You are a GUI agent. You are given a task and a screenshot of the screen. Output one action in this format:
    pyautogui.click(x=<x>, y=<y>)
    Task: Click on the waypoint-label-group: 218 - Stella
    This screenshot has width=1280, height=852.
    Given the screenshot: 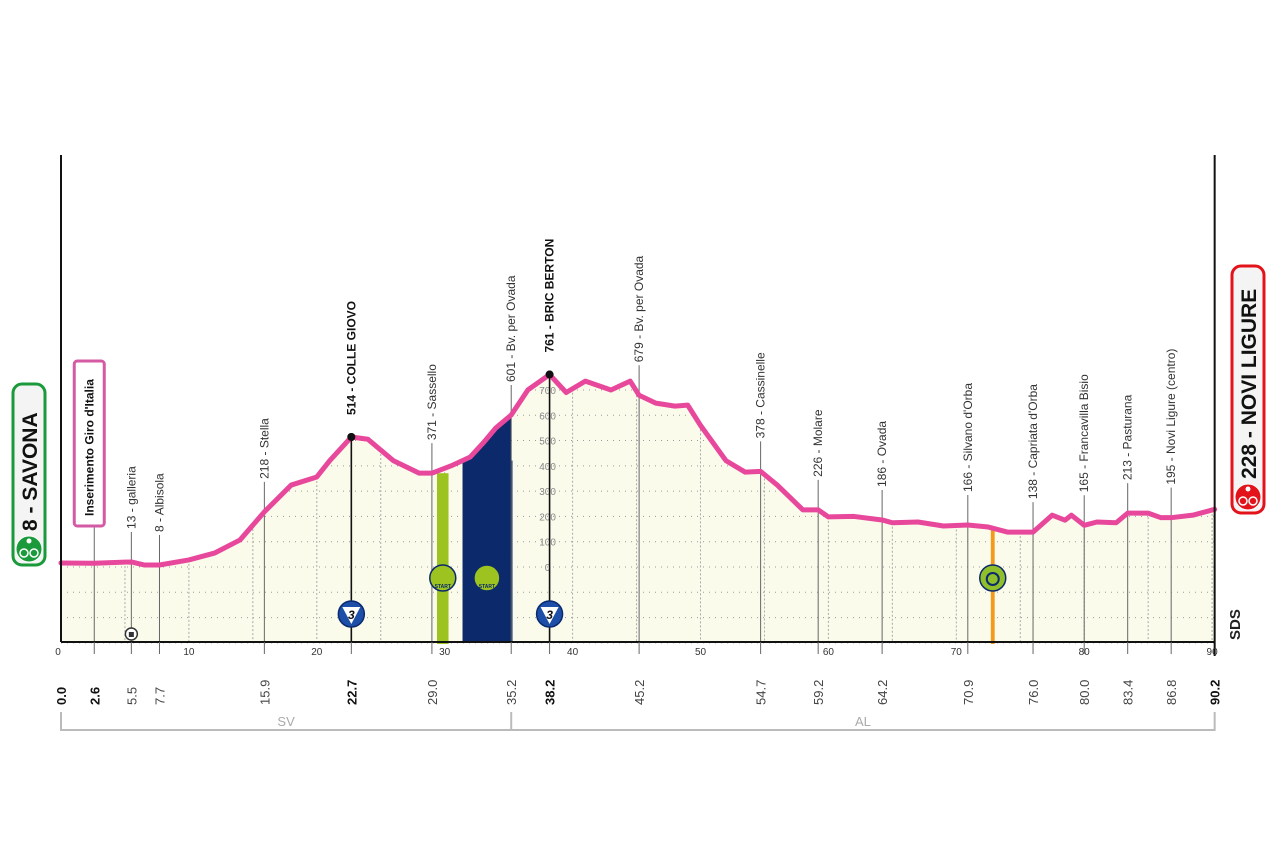 What is the action you would take?
    pyautogui.click(x=264, y=448)
    